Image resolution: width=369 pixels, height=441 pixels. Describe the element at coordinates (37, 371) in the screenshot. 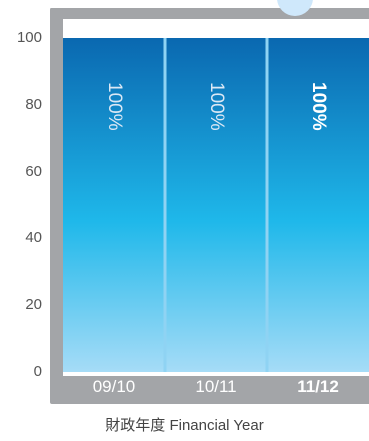

I see `y-tick-label: 0` at that location.